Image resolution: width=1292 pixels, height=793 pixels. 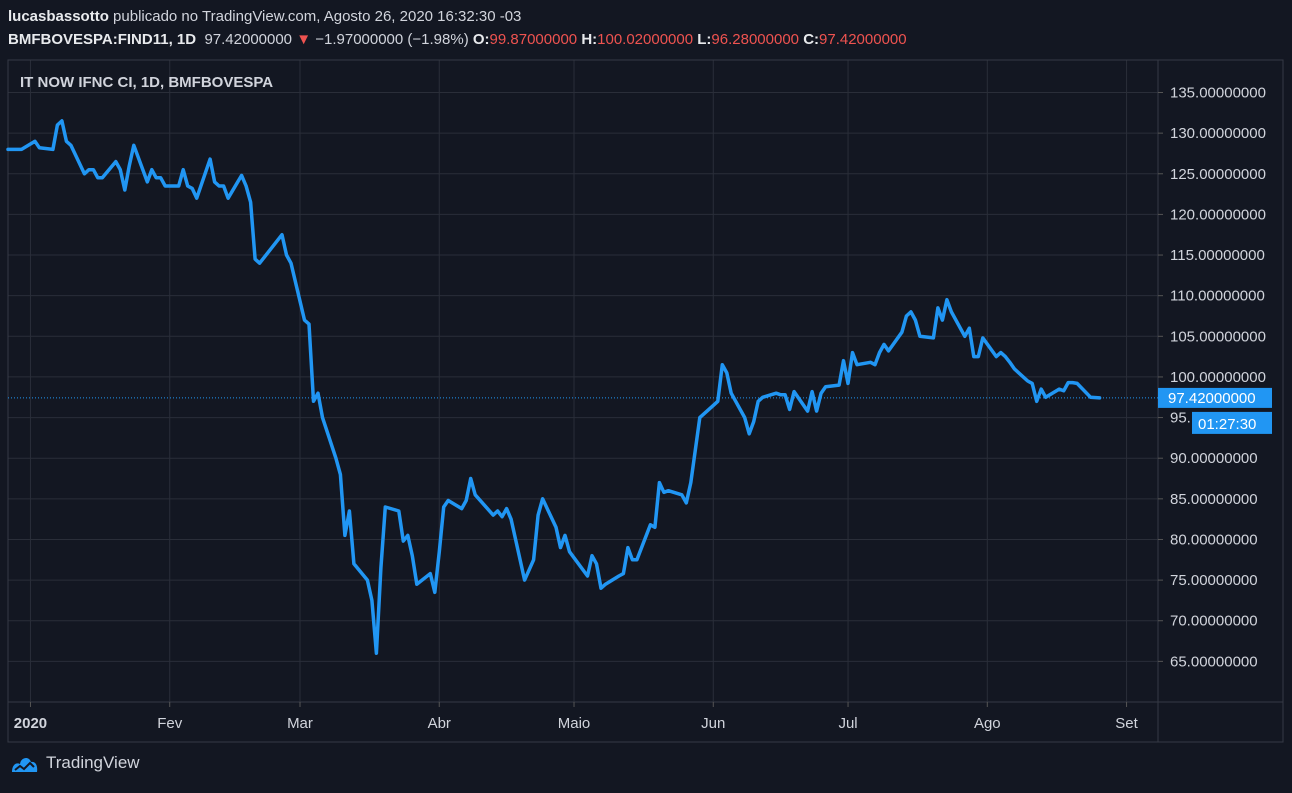 What do you see at coordinates (713, 723) in the screenshot?
I see `x-tick-label: Jun` at bounding box center [713, 723].